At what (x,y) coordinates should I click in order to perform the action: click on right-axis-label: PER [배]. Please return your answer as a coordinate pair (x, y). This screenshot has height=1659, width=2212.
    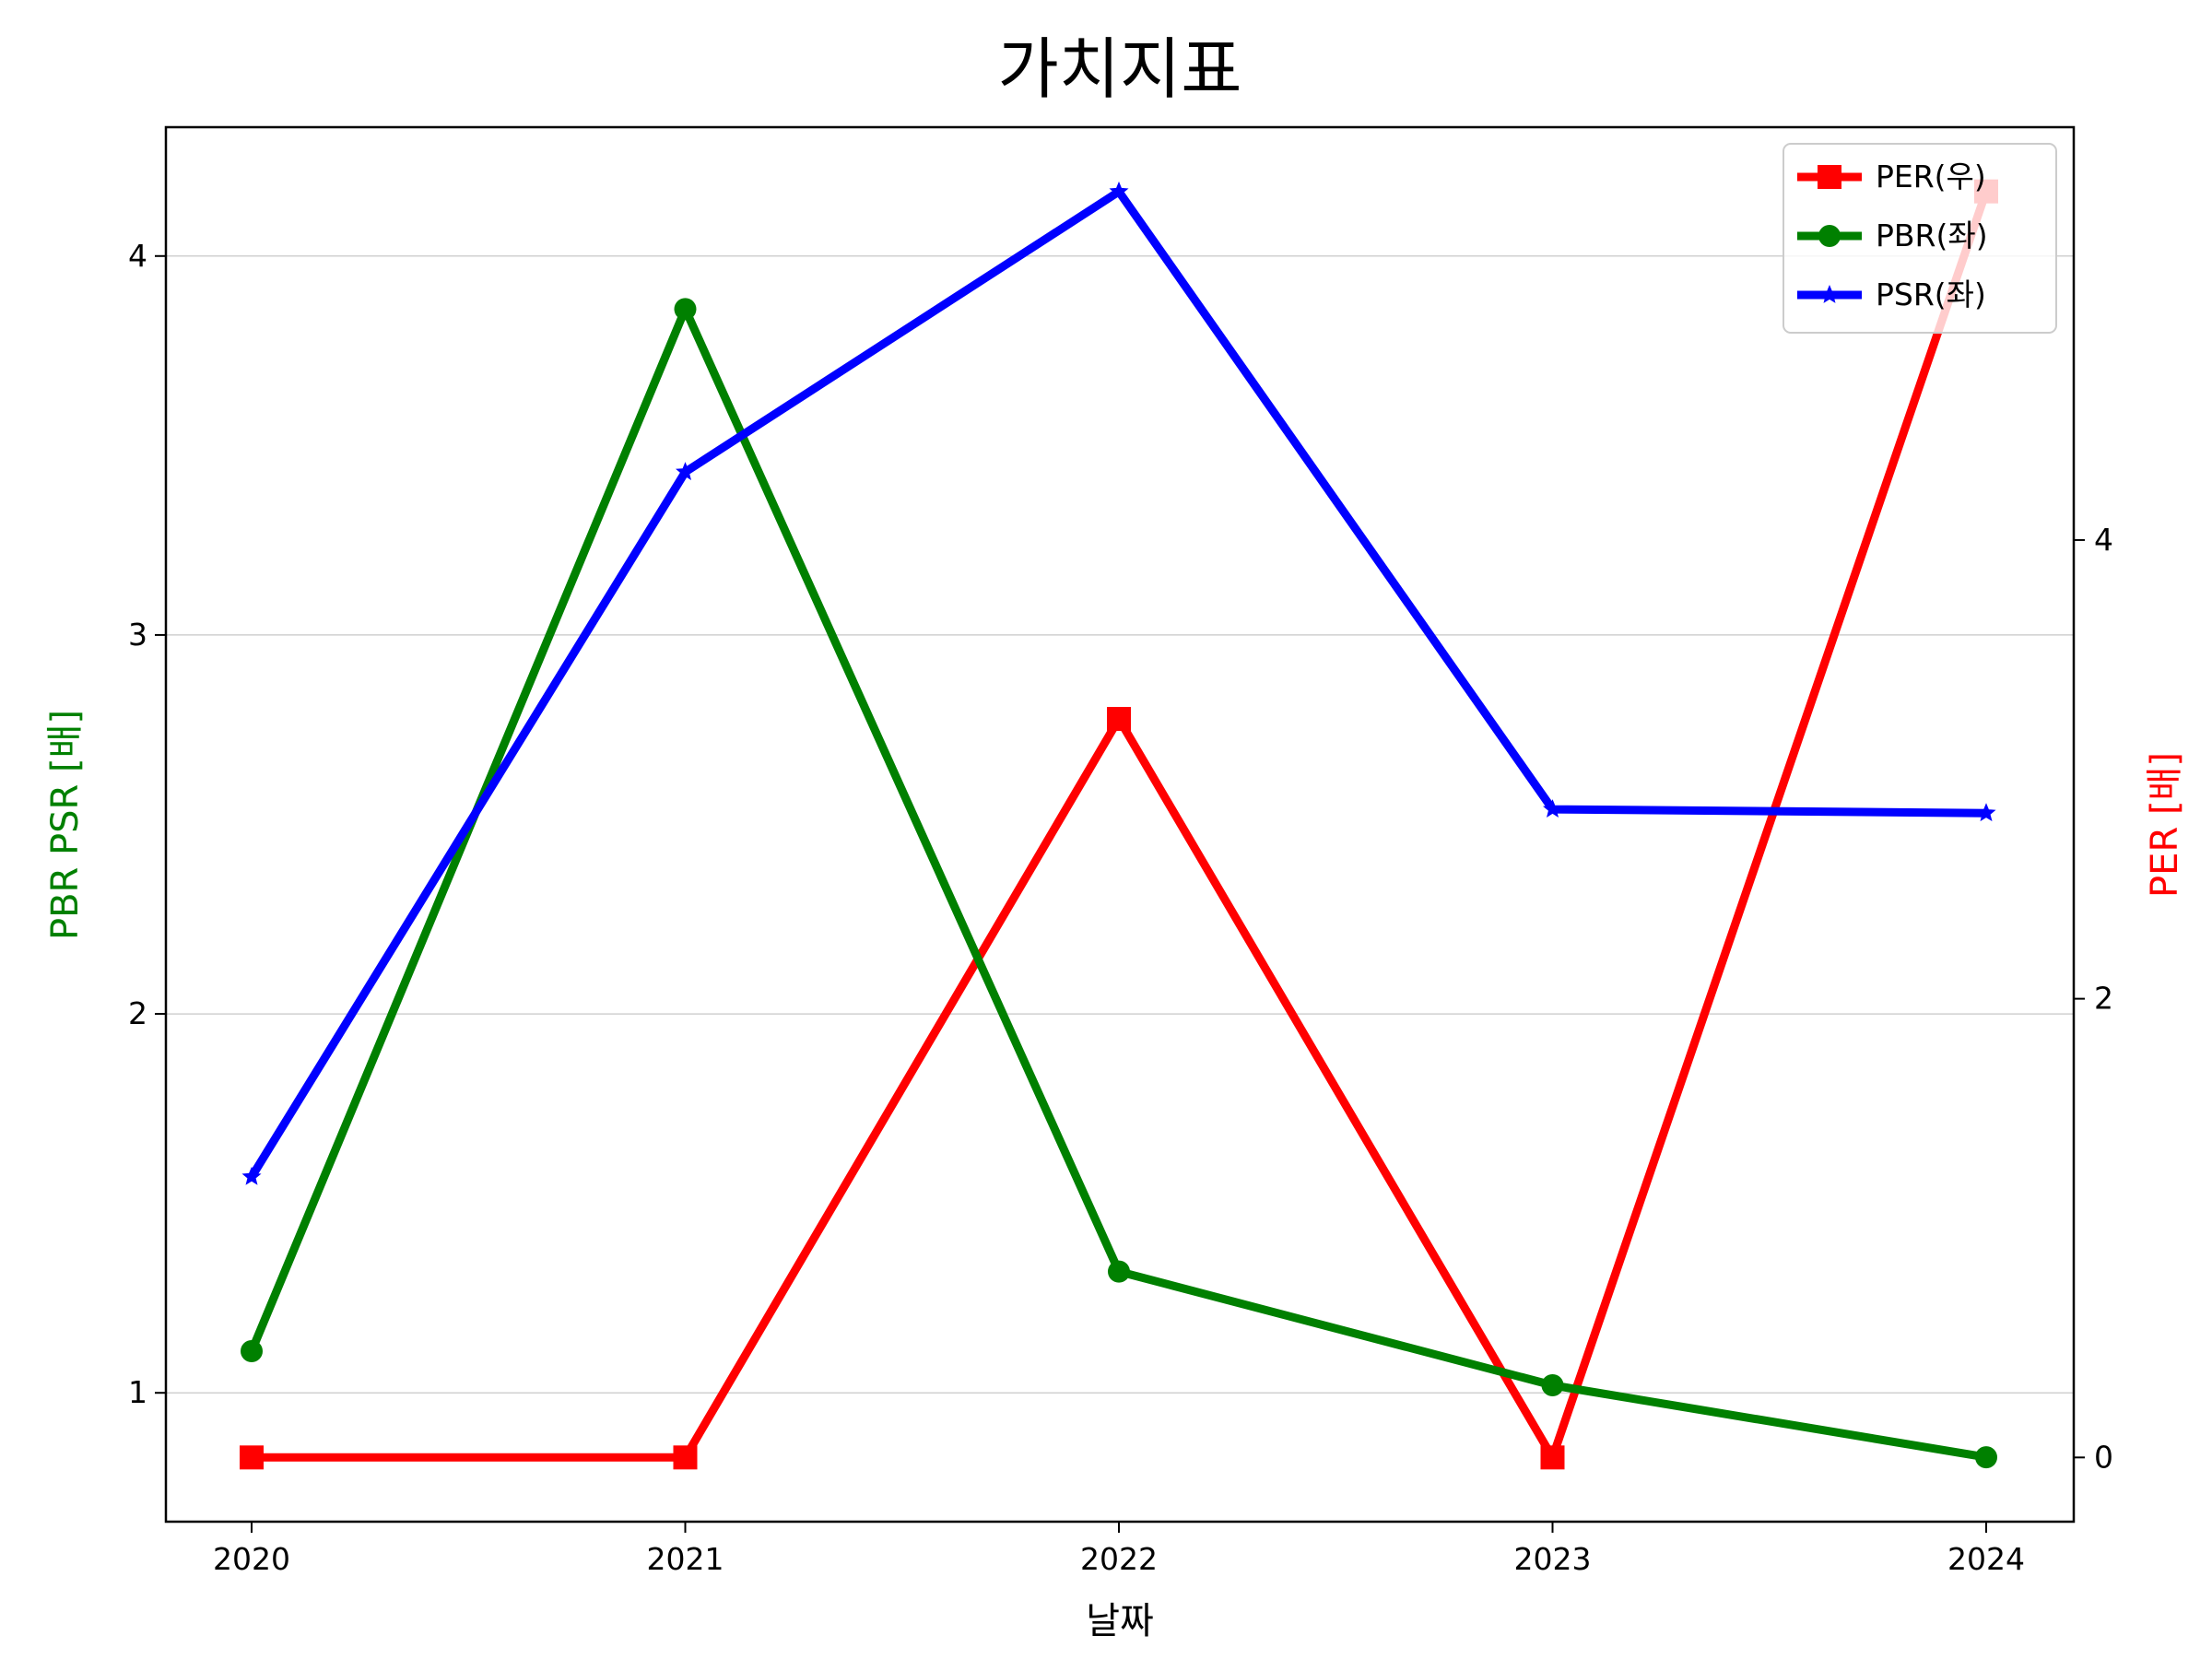
    Looking at the image, I should click on (2165, 825).